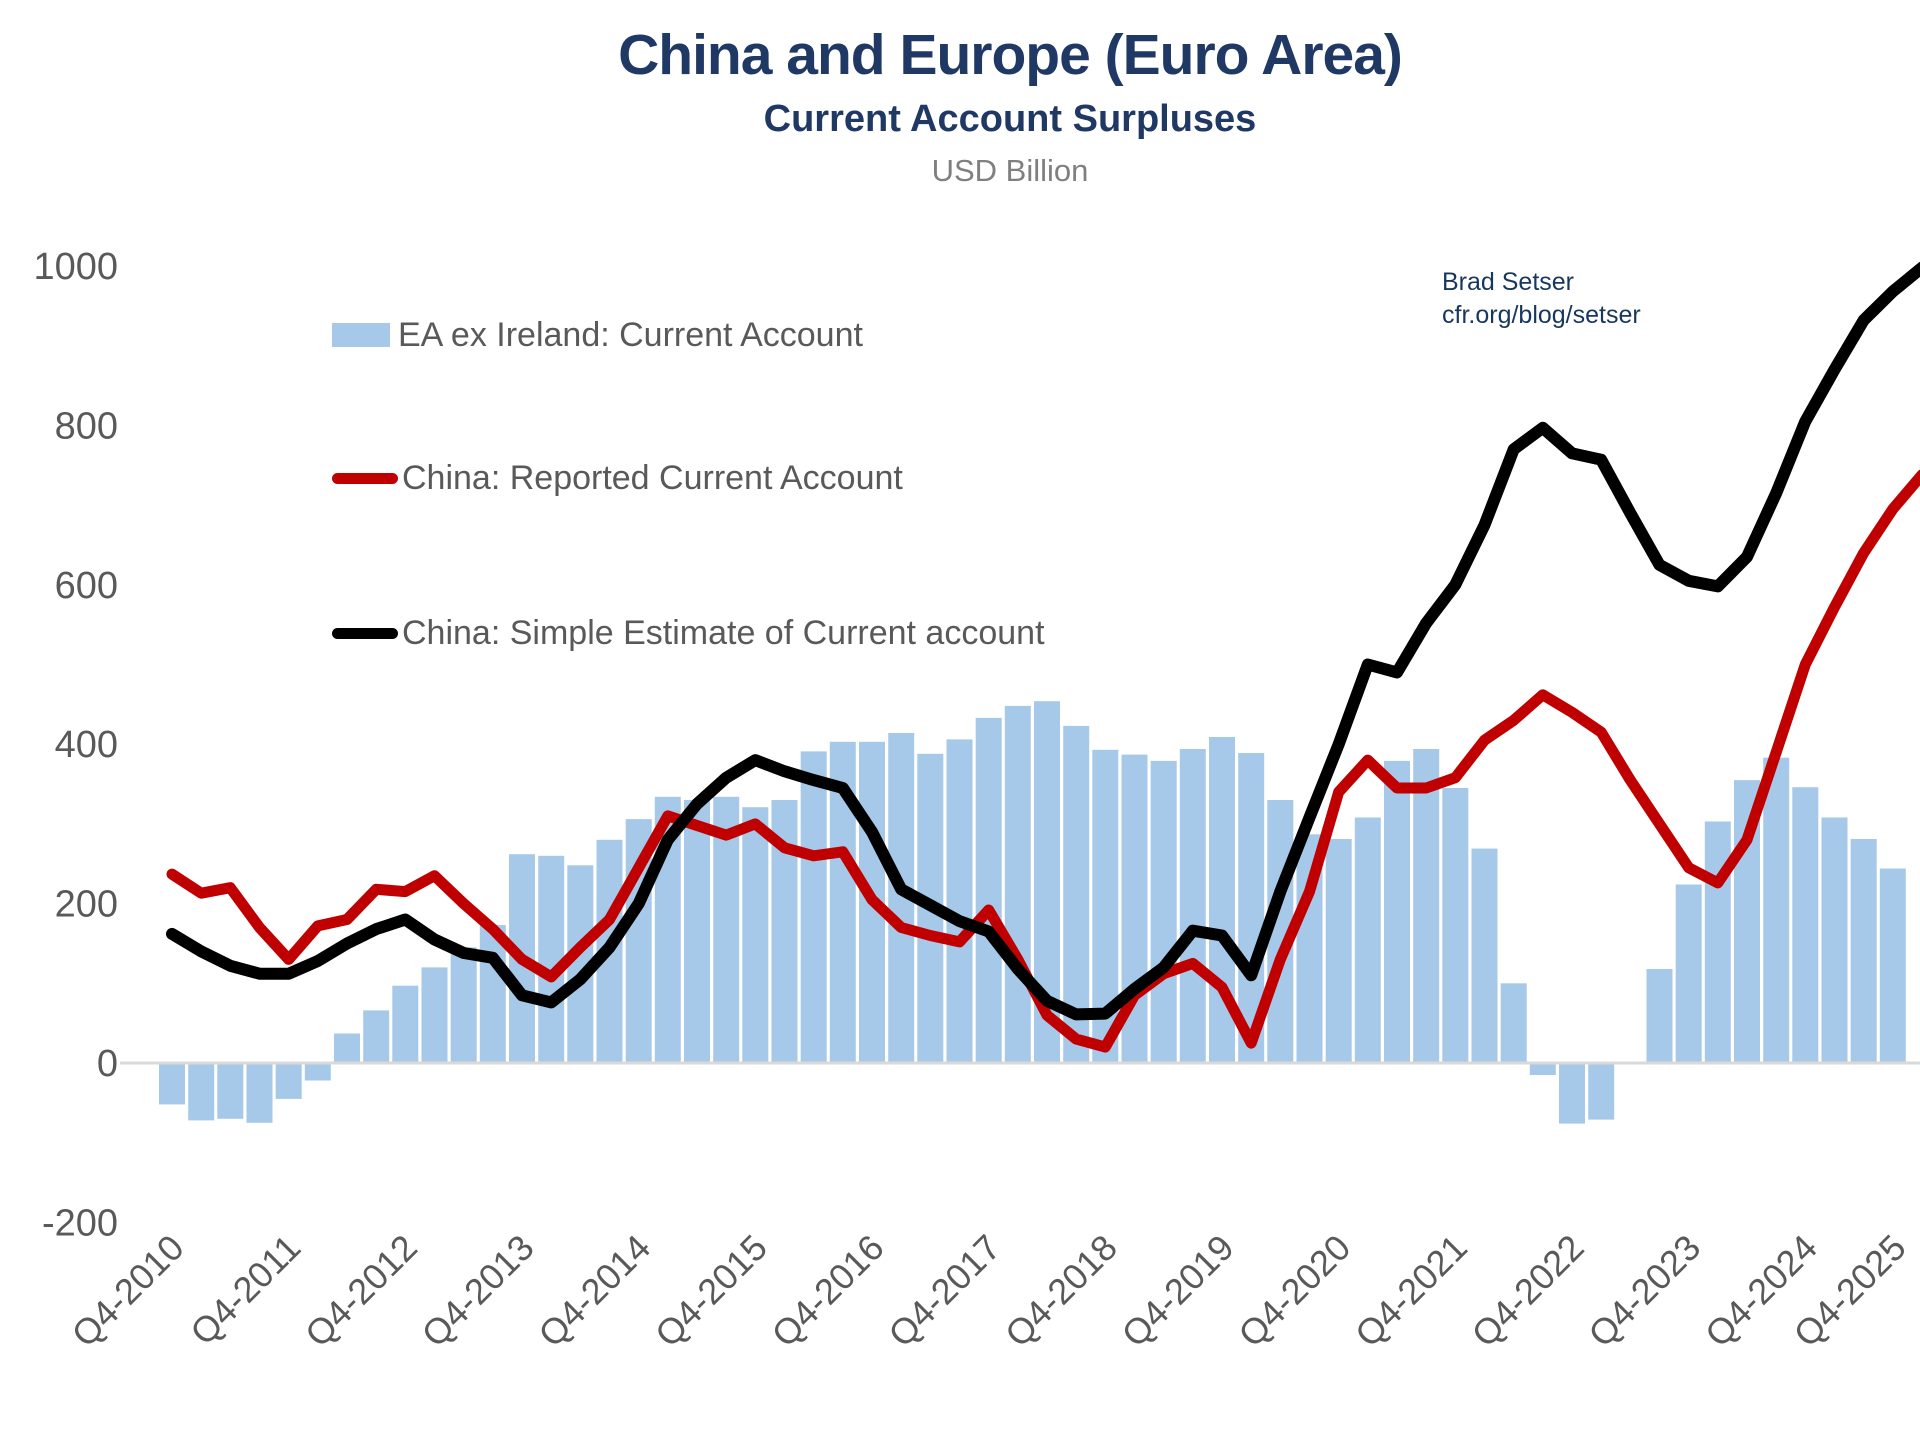  Describe the element at coordinates (652, 477) in the screenshot. I see `legend-label: China: Reported Current Account` at that location.